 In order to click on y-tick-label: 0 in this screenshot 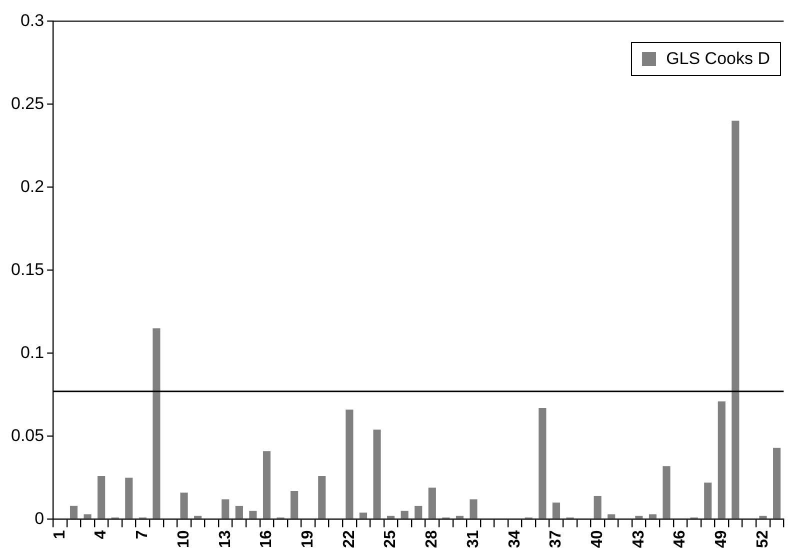, I will do `click(39, 518)`.